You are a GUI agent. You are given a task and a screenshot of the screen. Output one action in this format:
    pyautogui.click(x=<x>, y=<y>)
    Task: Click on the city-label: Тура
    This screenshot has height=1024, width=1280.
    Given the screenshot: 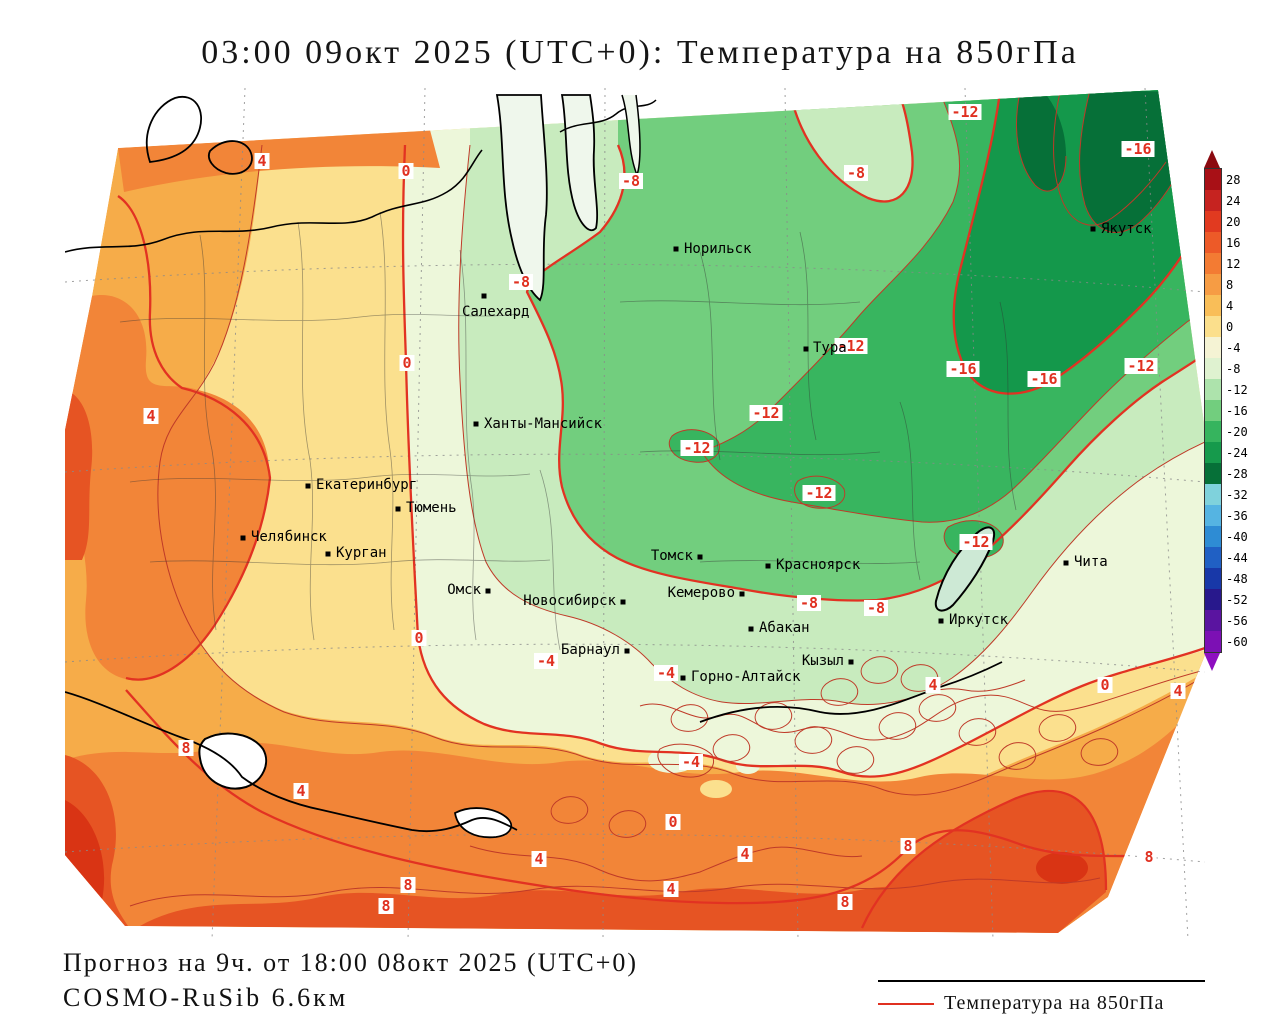 What is the action you would take?
    pyautogui.click(x=830, y=348)
    